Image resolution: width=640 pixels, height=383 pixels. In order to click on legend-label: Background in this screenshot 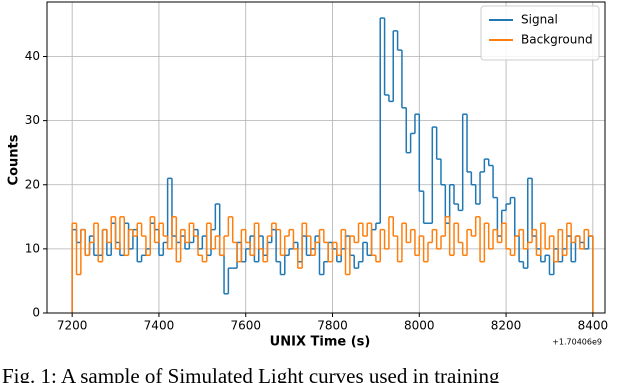, I will do `click(557, 40)`.